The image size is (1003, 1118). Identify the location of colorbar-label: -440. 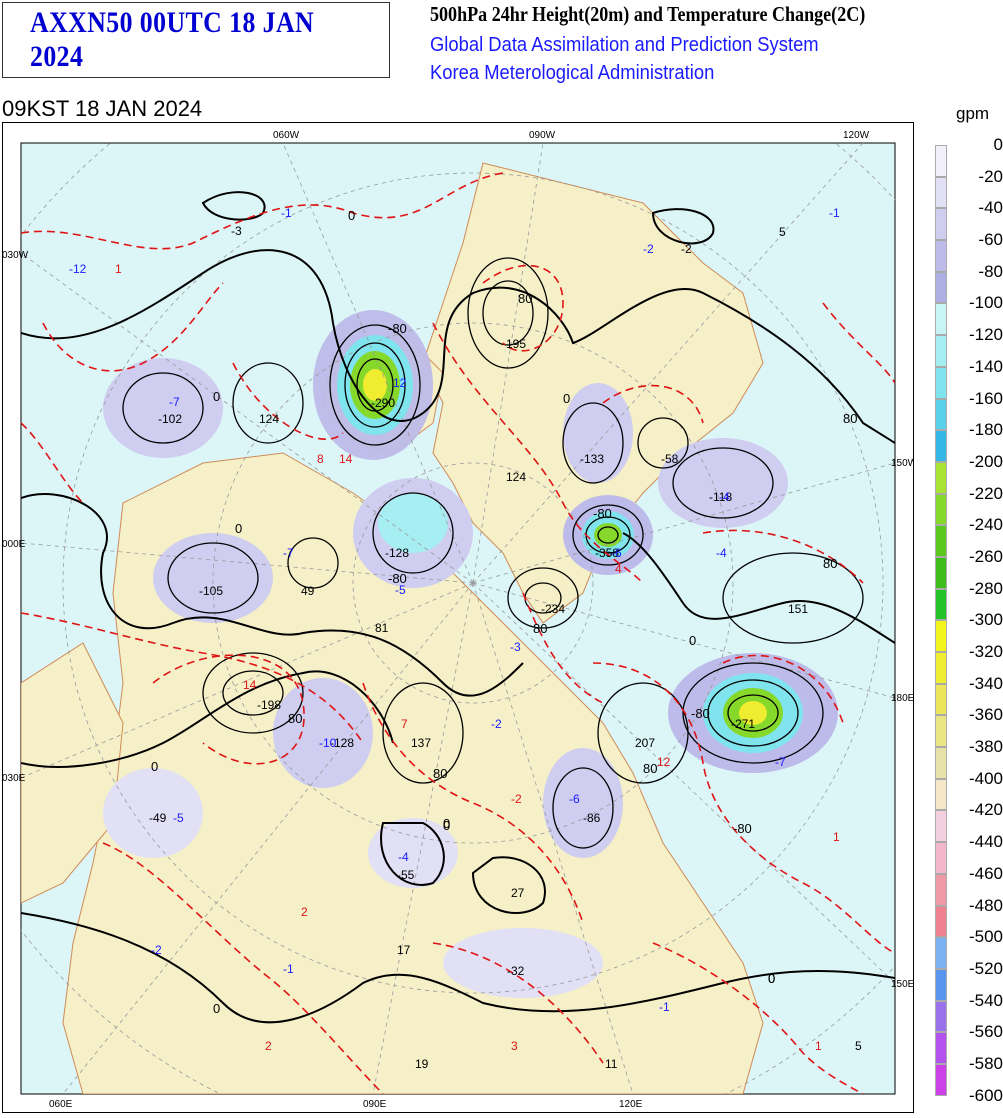
(985, 842).